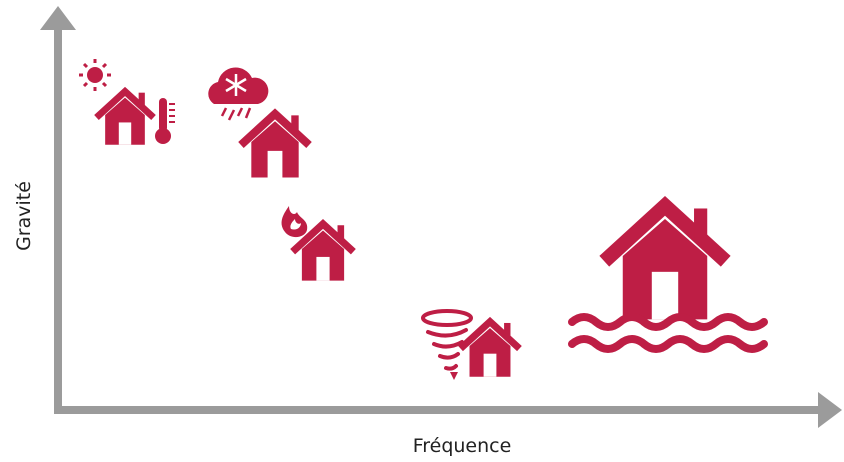 The width and height of the screenshot is (844, 462). Describe the element at coordinates (668, 279) in the screenshot. I see `flood-icon` at that location.